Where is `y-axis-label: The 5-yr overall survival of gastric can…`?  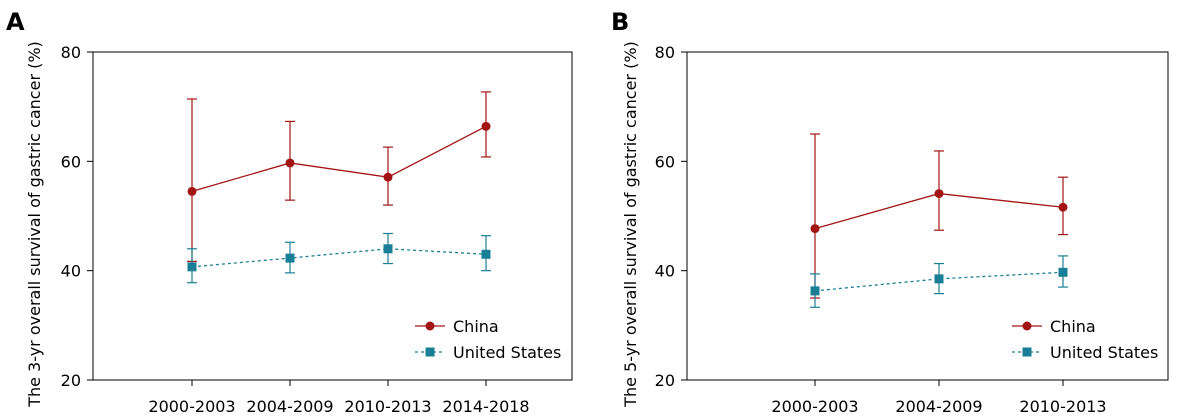 y-axis-label: The 5-yr overall survival of gastric can… is located at coordinates (630, 224).